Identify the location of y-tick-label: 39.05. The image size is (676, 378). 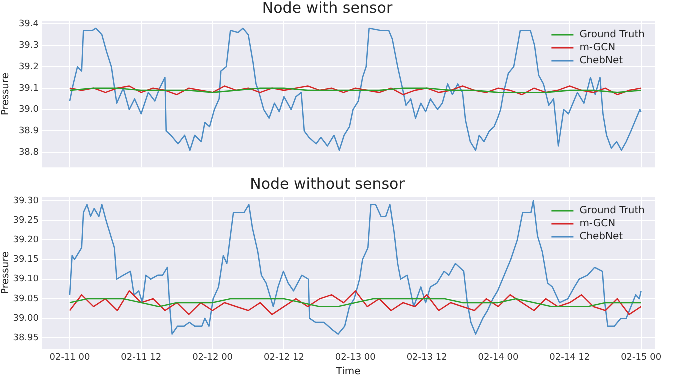
(26, 299).